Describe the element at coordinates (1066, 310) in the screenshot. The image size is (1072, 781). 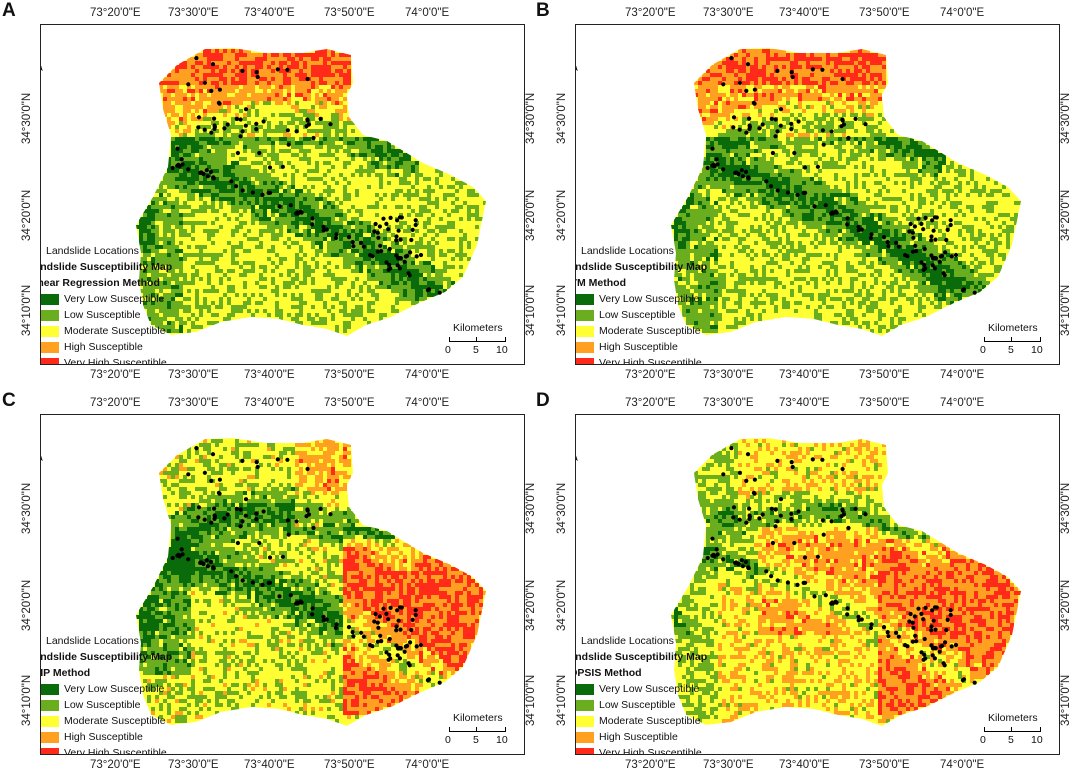
I see `right-tick: 34°10'0"N` at that location.